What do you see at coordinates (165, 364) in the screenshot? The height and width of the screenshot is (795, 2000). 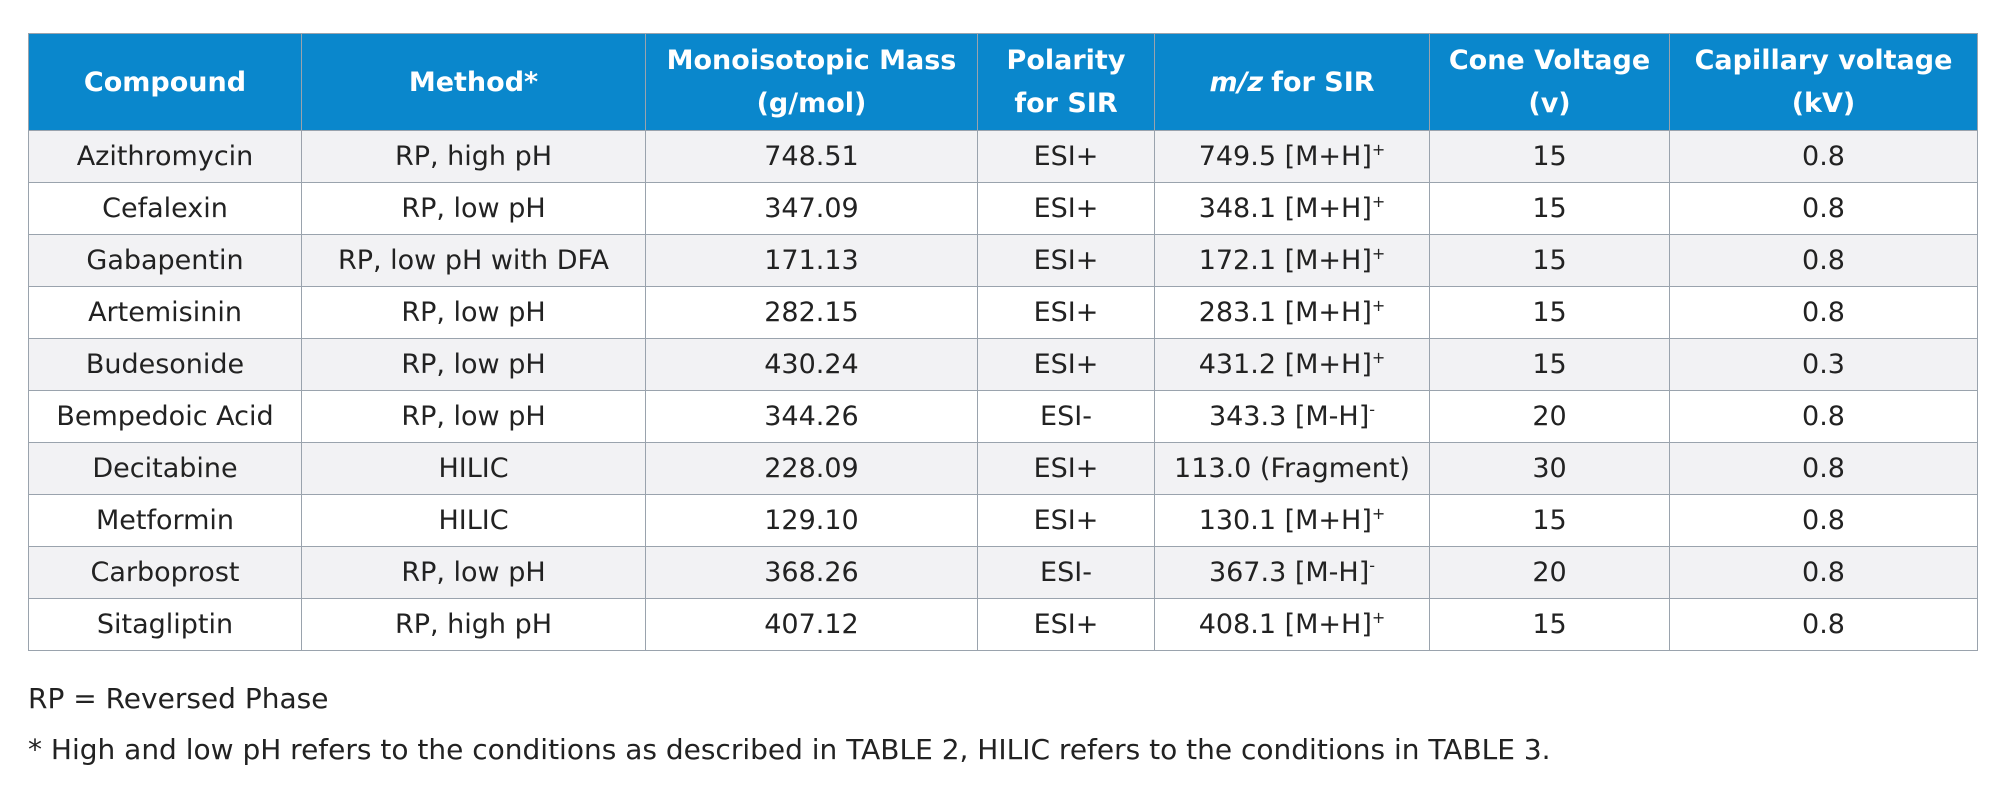 I see `table-cell: Budesonide` at bounding box center [165, 364].